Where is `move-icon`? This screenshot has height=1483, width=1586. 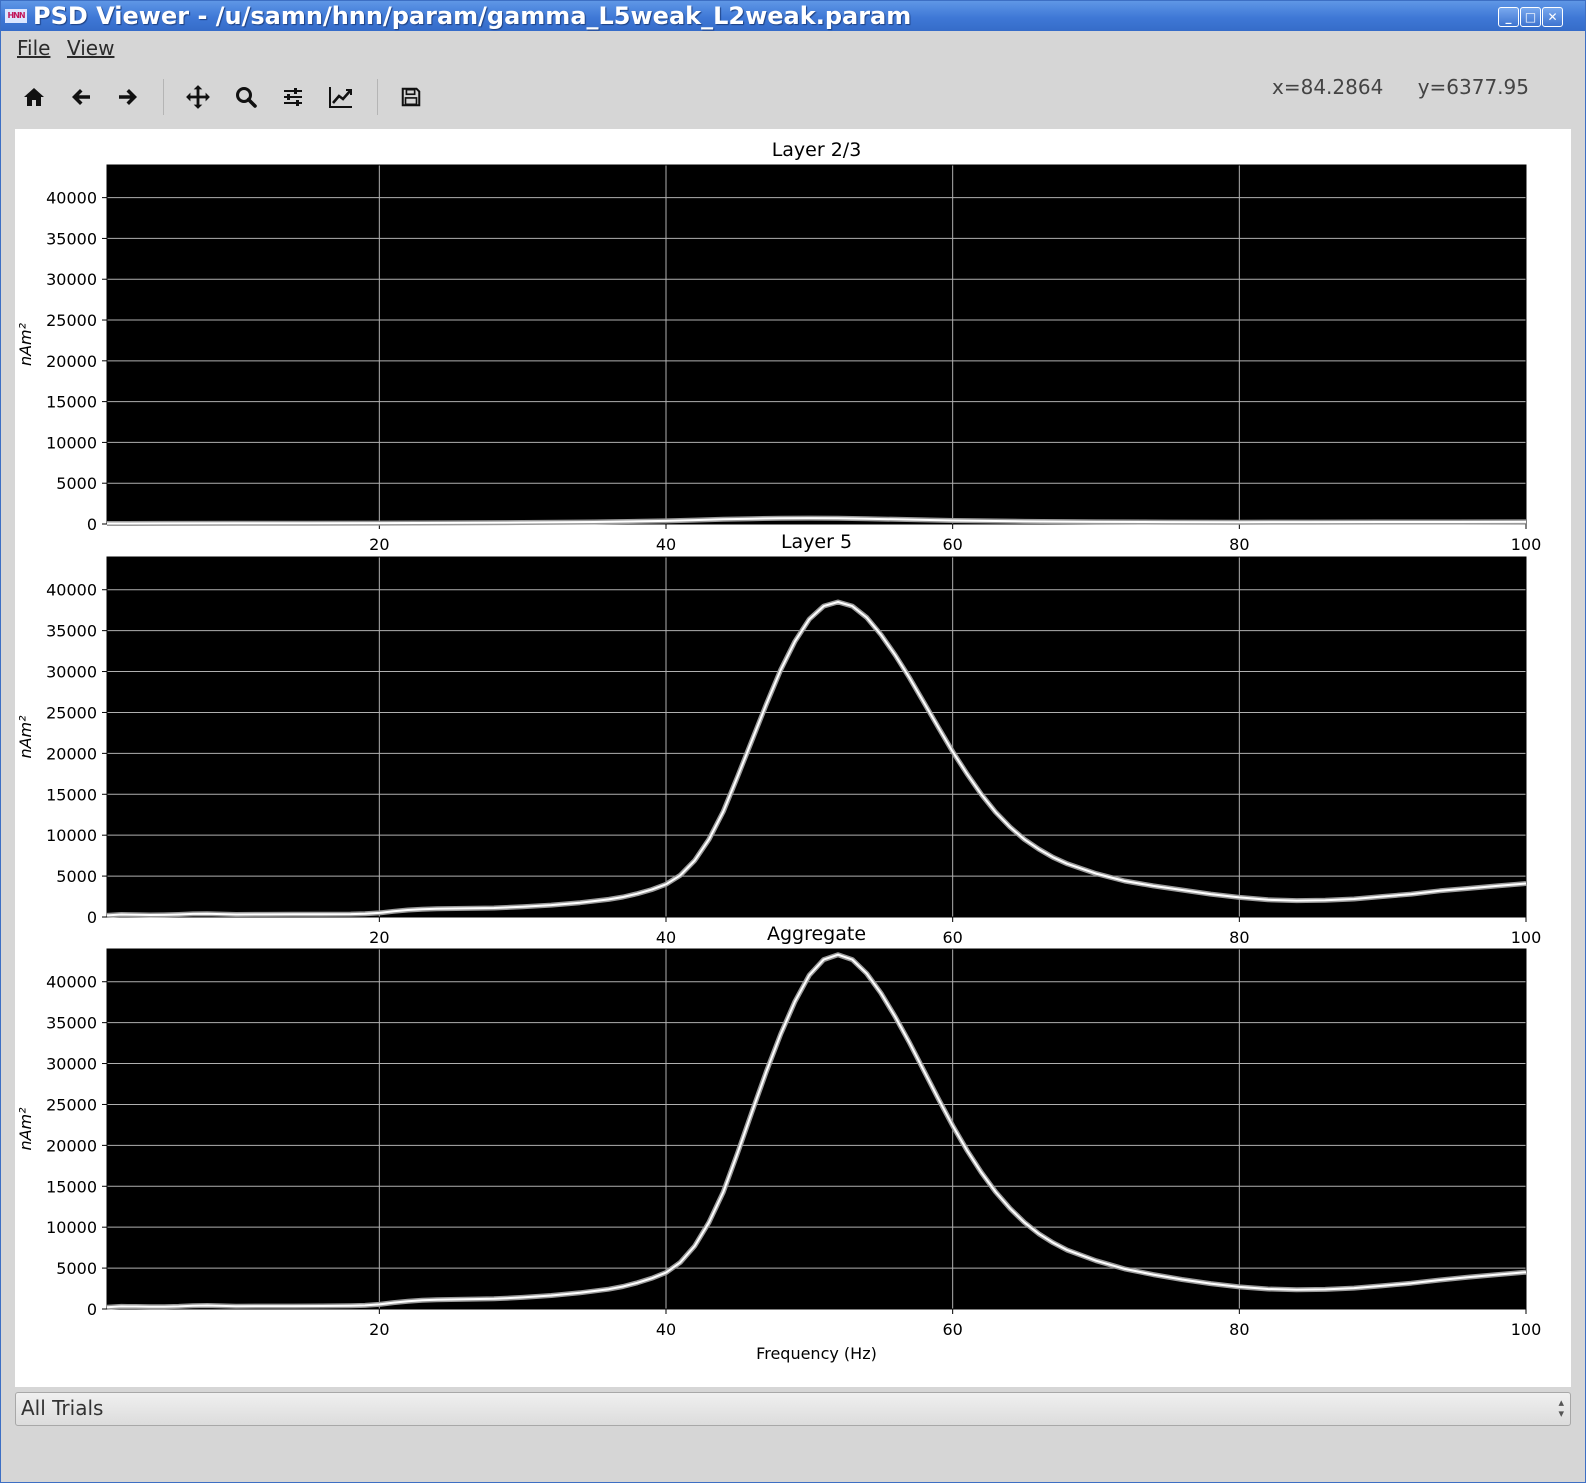
move-icon is located at coordinates (198, 97).